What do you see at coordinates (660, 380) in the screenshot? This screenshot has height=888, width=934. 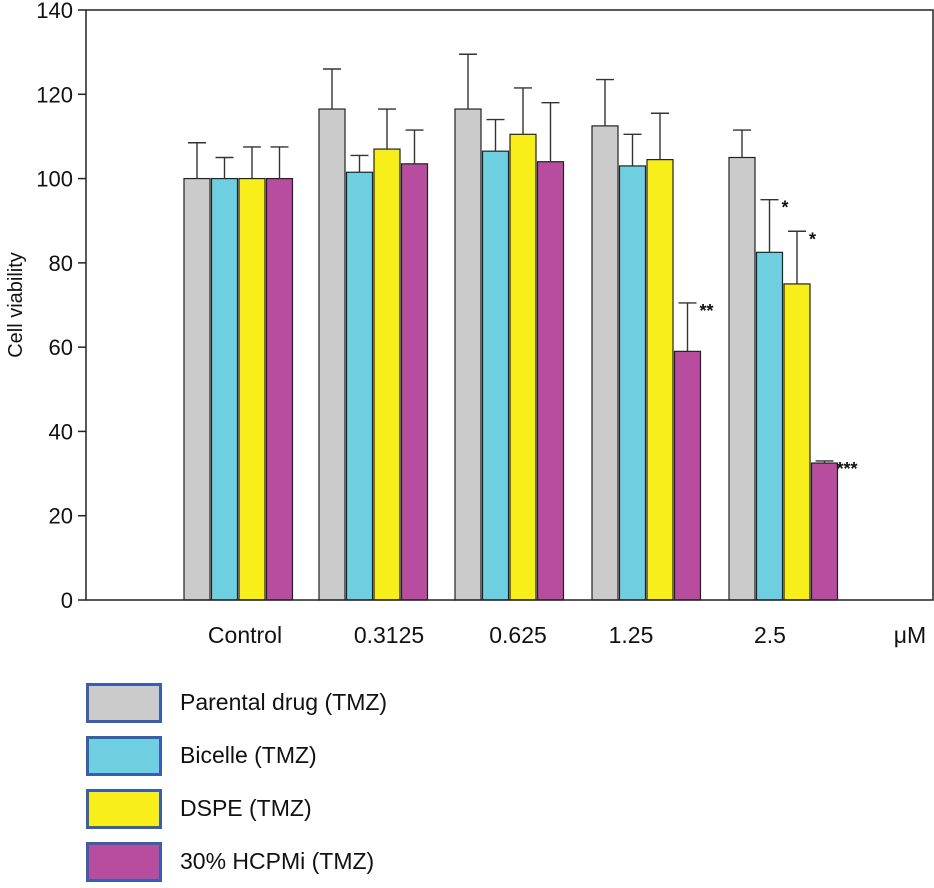 I see `bar-2-1.25` at bounding box center [660, 380].